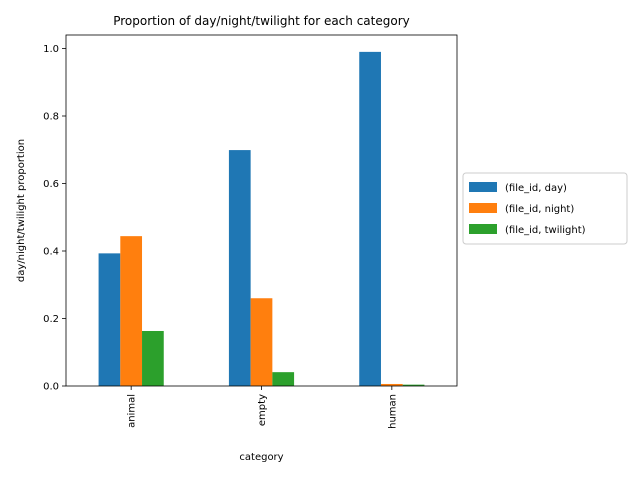 This screenshot has width=640, height=478. Describe the element at coordinates (261, 457) in the screenshot. I see `x-axis-label: category` at that location.